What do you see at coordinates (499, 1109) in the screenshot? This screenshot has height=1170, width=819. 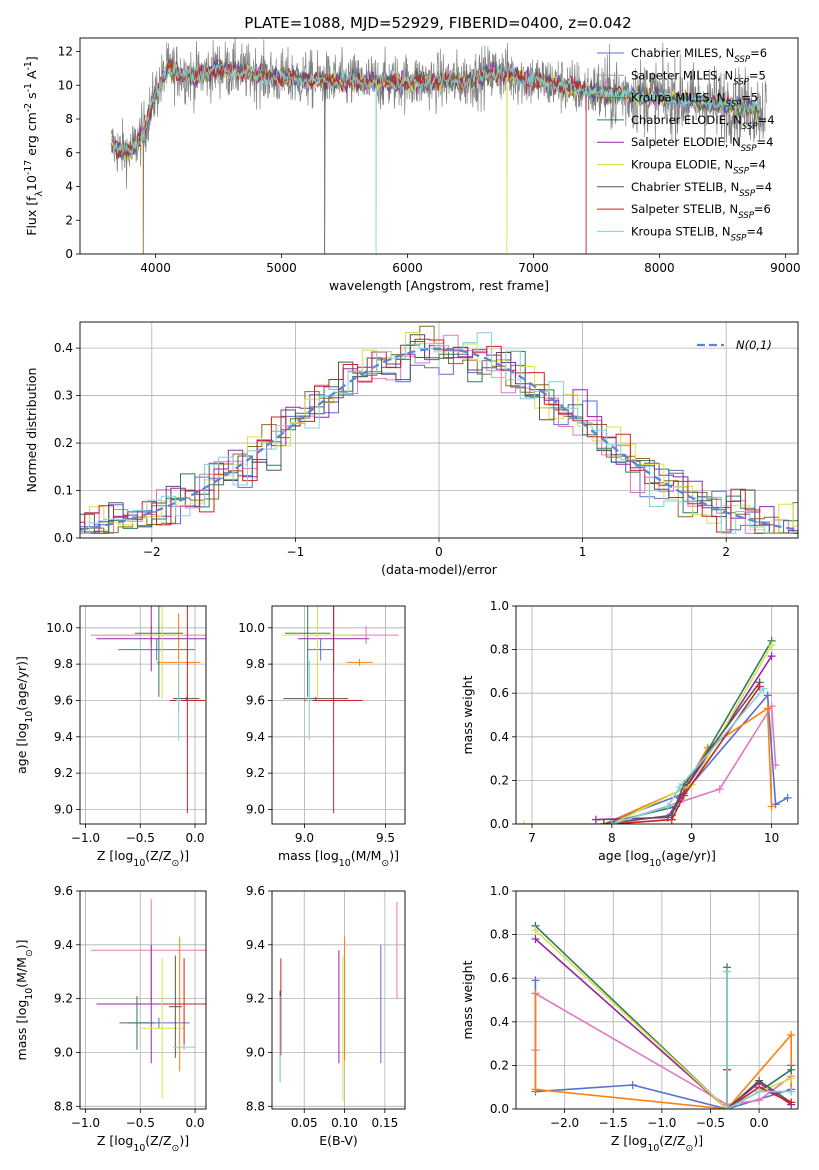 I see `y-tick-label: 0.0` at bounding box center [499, 1109].